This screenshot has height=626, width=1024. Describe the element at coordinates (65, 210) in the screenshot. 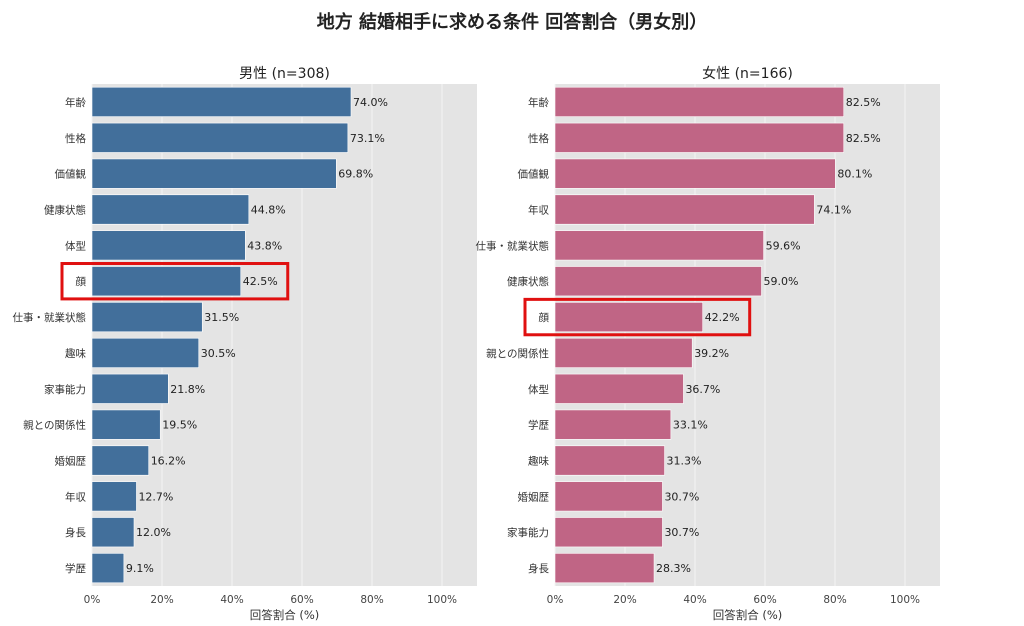

I see `male-category-label: 健康状態` at that location.